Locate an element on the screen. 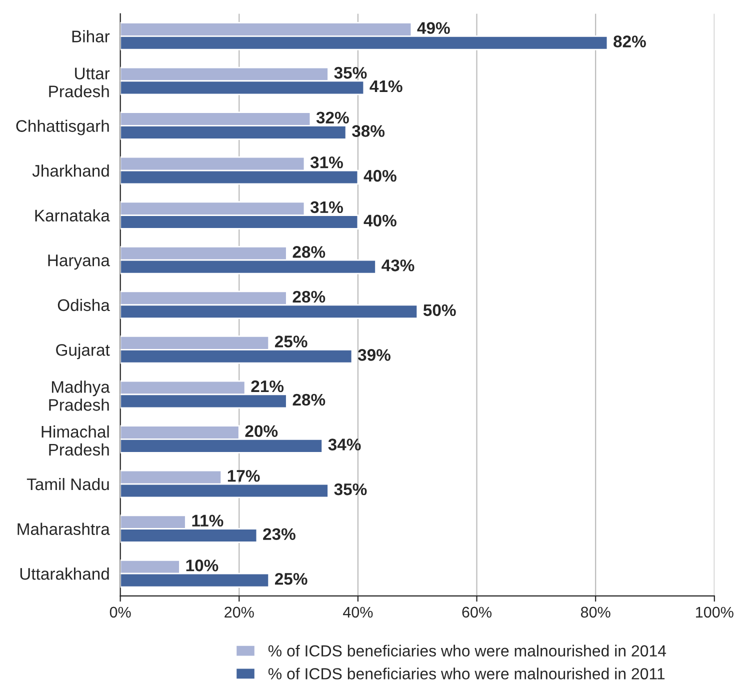  y-tick-label: Karnataka is located at coordinates (72, 215).